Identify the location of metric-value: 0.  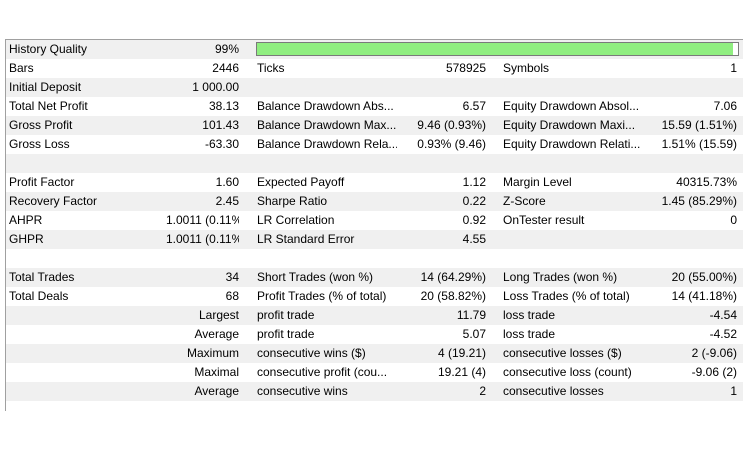
(733, 220).